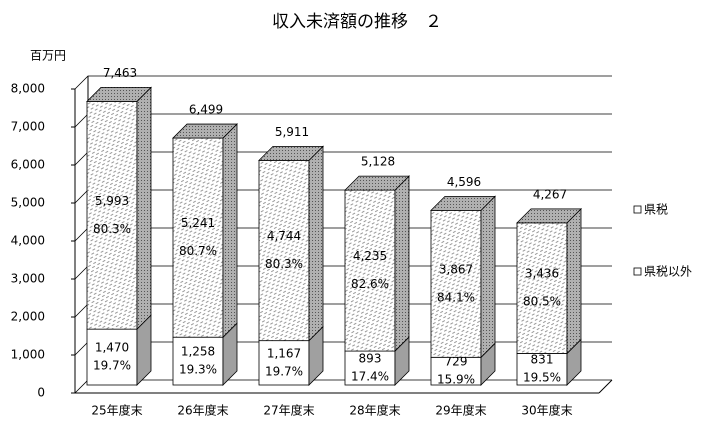  What do you see at coordinates (112, 348) in the screenshot?
I see `value-label: 1,470` at bounding box center [112, 348].